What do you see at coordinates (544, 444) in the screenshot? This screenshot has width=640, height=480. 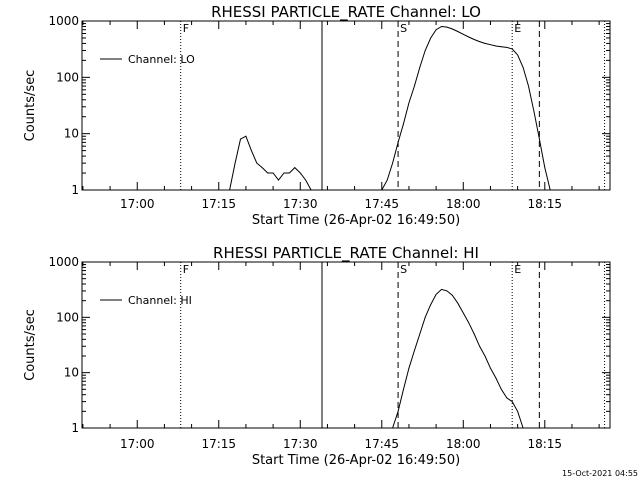 I see `panel-2-x-tick-label: 18:15` at bounding box center [544, 444].